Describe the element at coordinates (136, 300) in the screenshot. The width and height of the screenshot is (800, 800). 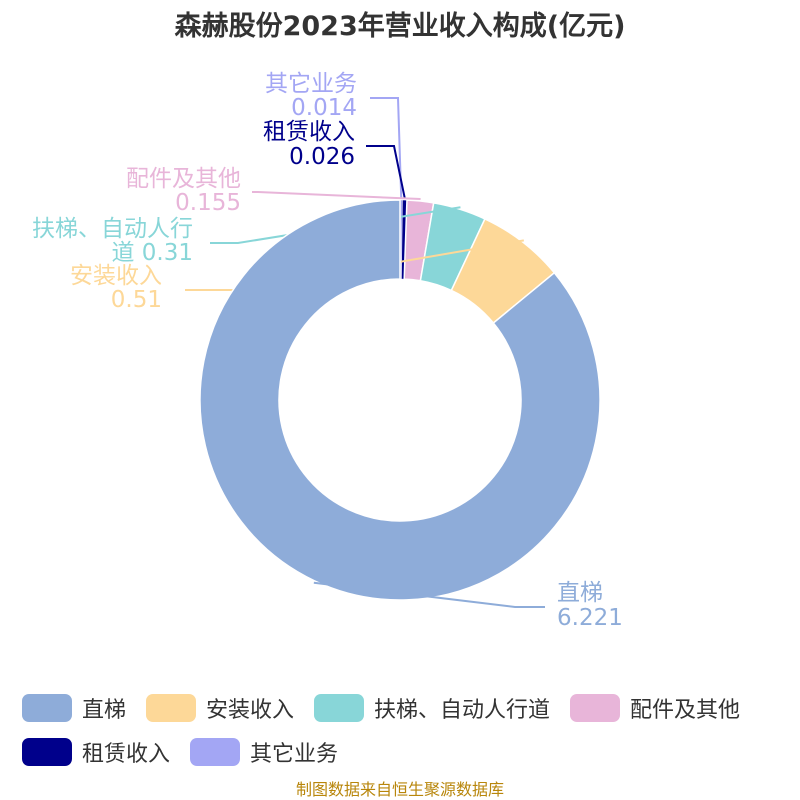
I see `data-label-value: 0.51` at that location.